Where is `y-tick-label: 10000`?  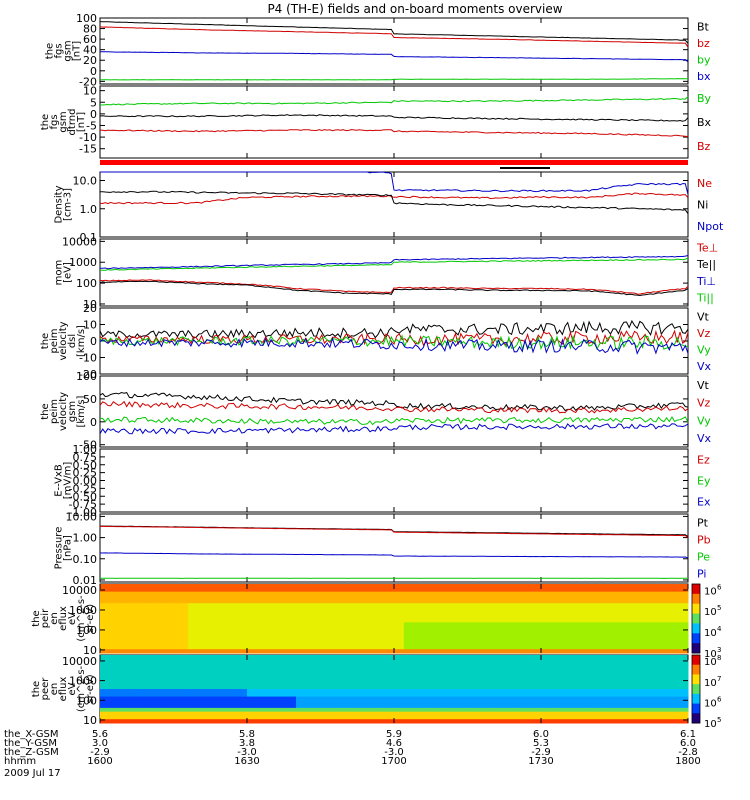
y-tick-label: 10000 is located at coordinates (79, 661).